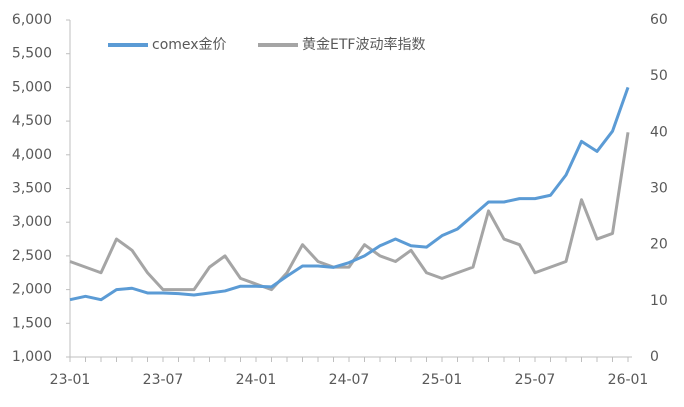  Describe the element at coordinates (32, 155) in the screenshot. I see `y-tick-label: 4,000` at that location.